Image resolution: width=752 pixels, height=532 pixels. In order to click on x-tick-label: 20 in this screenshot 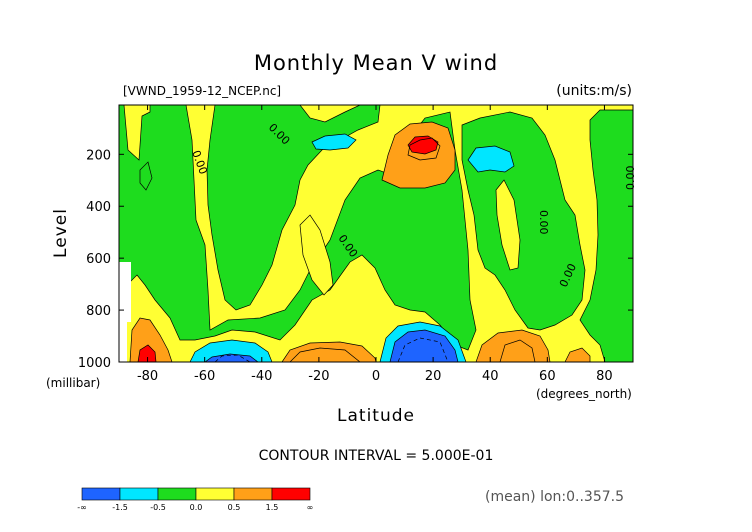, I will do `click(433, 376)`.